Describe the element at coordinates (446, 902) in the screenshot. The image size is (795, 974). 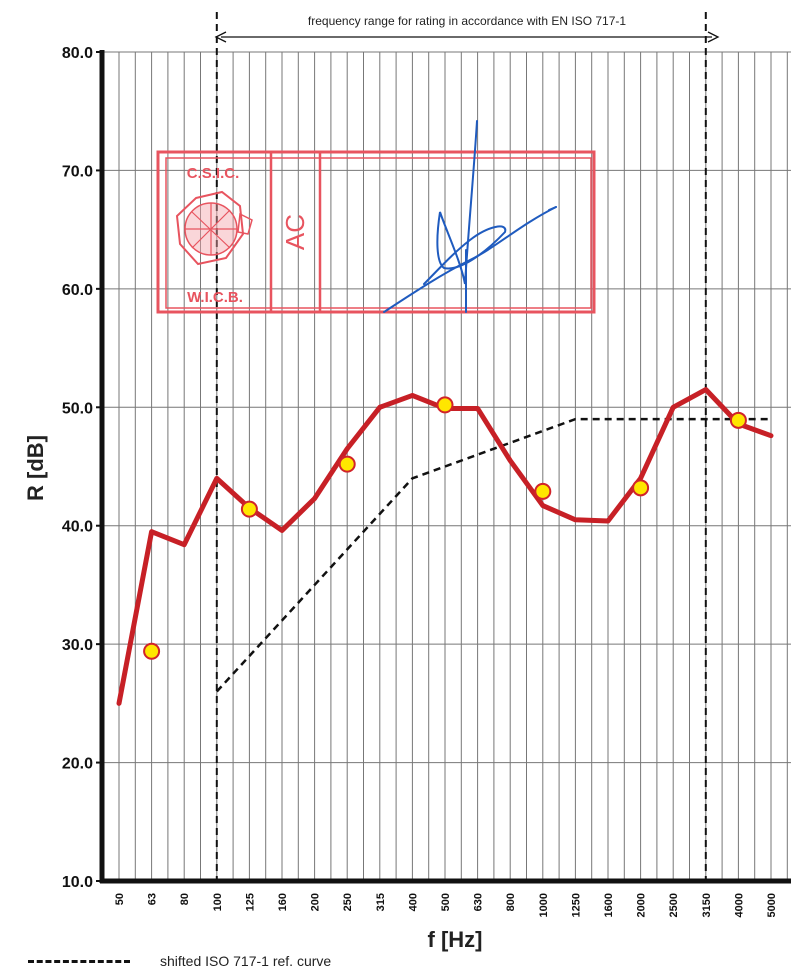
I see `x-tick-label: 500` at that location.